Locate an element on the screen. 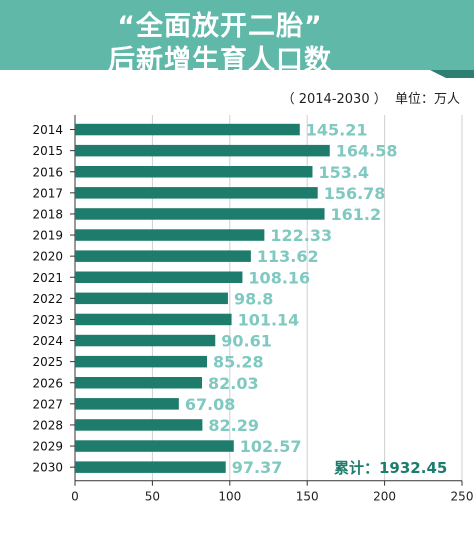 The image size is (474, 537). category-label: 2024 is located at coordinates (47, 341).